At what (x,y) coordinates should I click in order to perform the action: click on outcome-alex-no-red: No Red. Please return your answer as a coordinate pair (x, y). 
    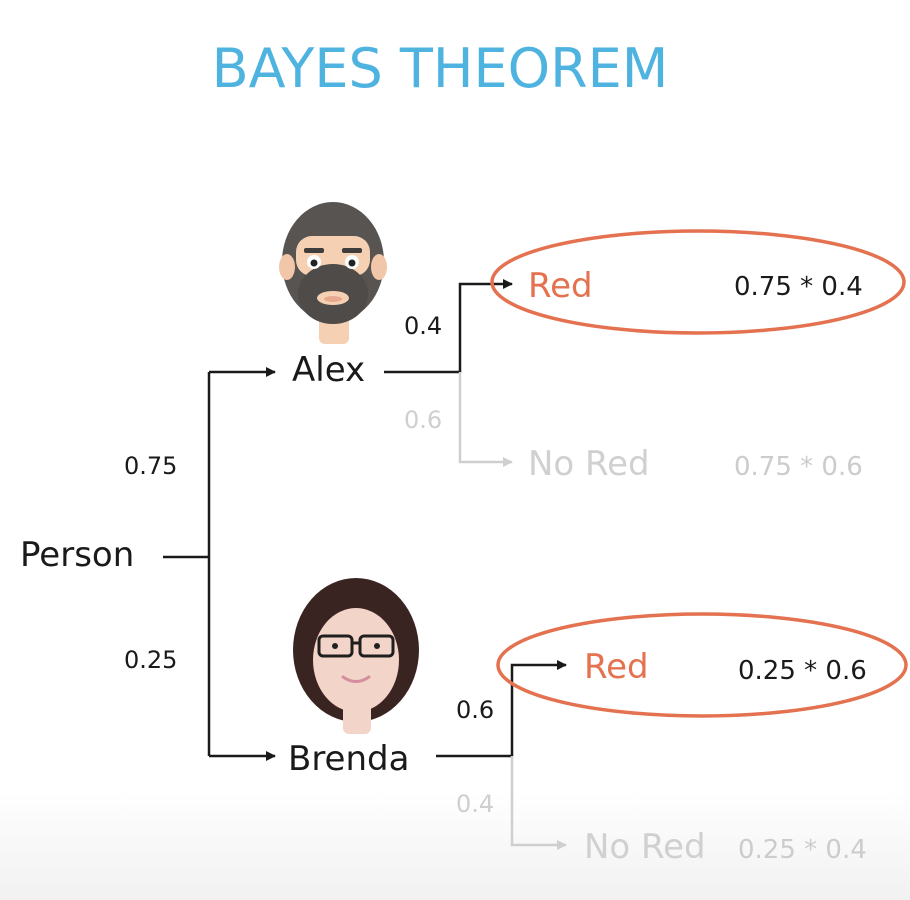
    Looking at the image, I should click on (589, 464).